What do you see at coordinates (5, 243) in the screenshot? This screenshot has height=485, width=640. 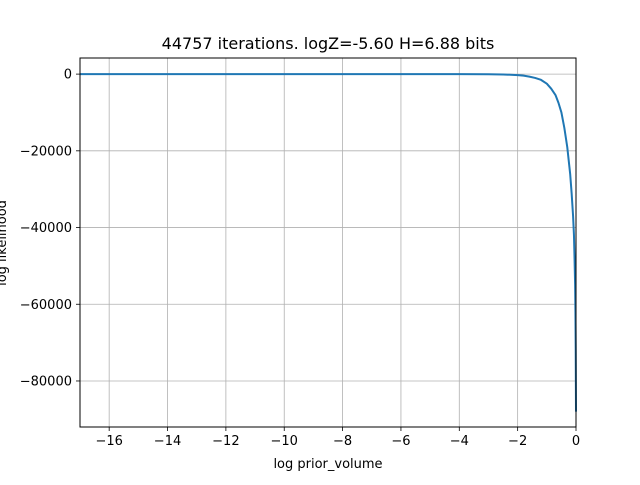 I see `y-axis-label: log likelihood` at bounding box center [5, 243].